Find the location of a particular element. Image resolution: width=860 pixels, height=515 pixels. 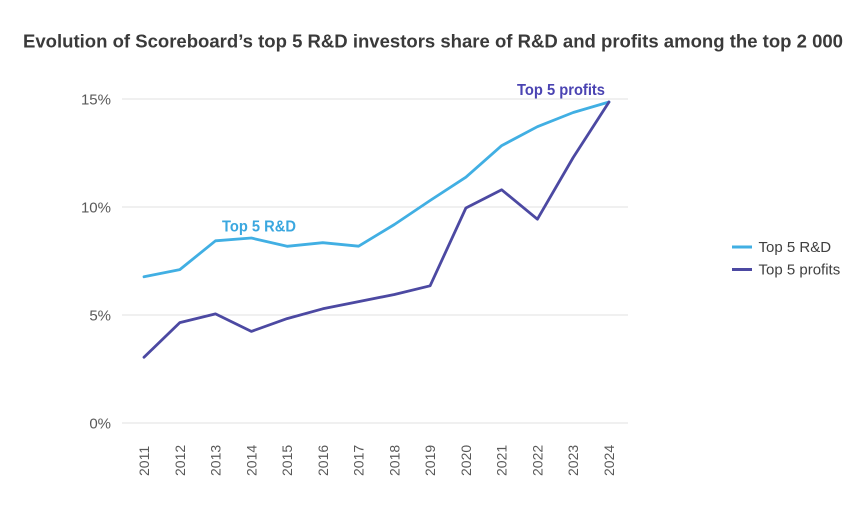

svg-text: 10% is located at coordinates (96, 207).